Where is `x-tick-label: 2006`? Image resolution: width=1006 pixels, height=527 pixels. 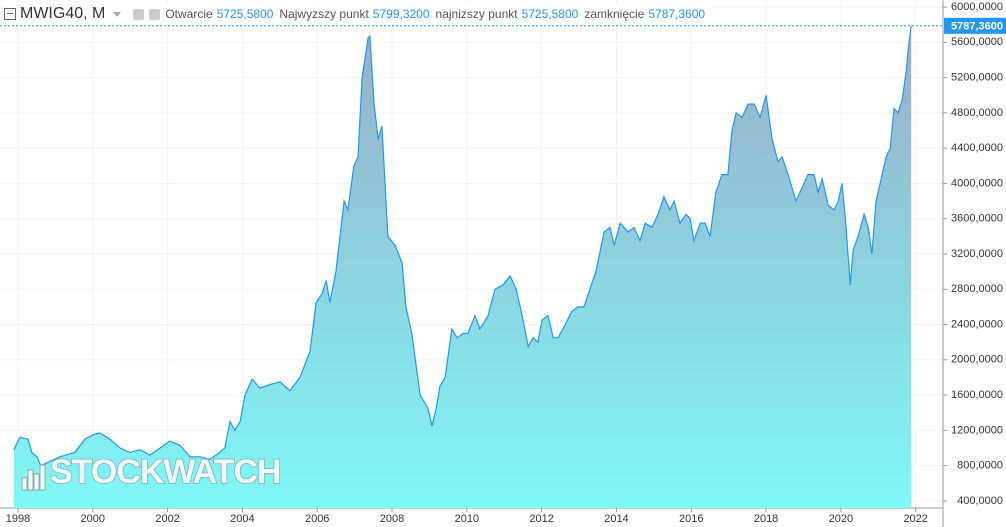 x-tick-label: 2006 is located at coordinates (317, 519).